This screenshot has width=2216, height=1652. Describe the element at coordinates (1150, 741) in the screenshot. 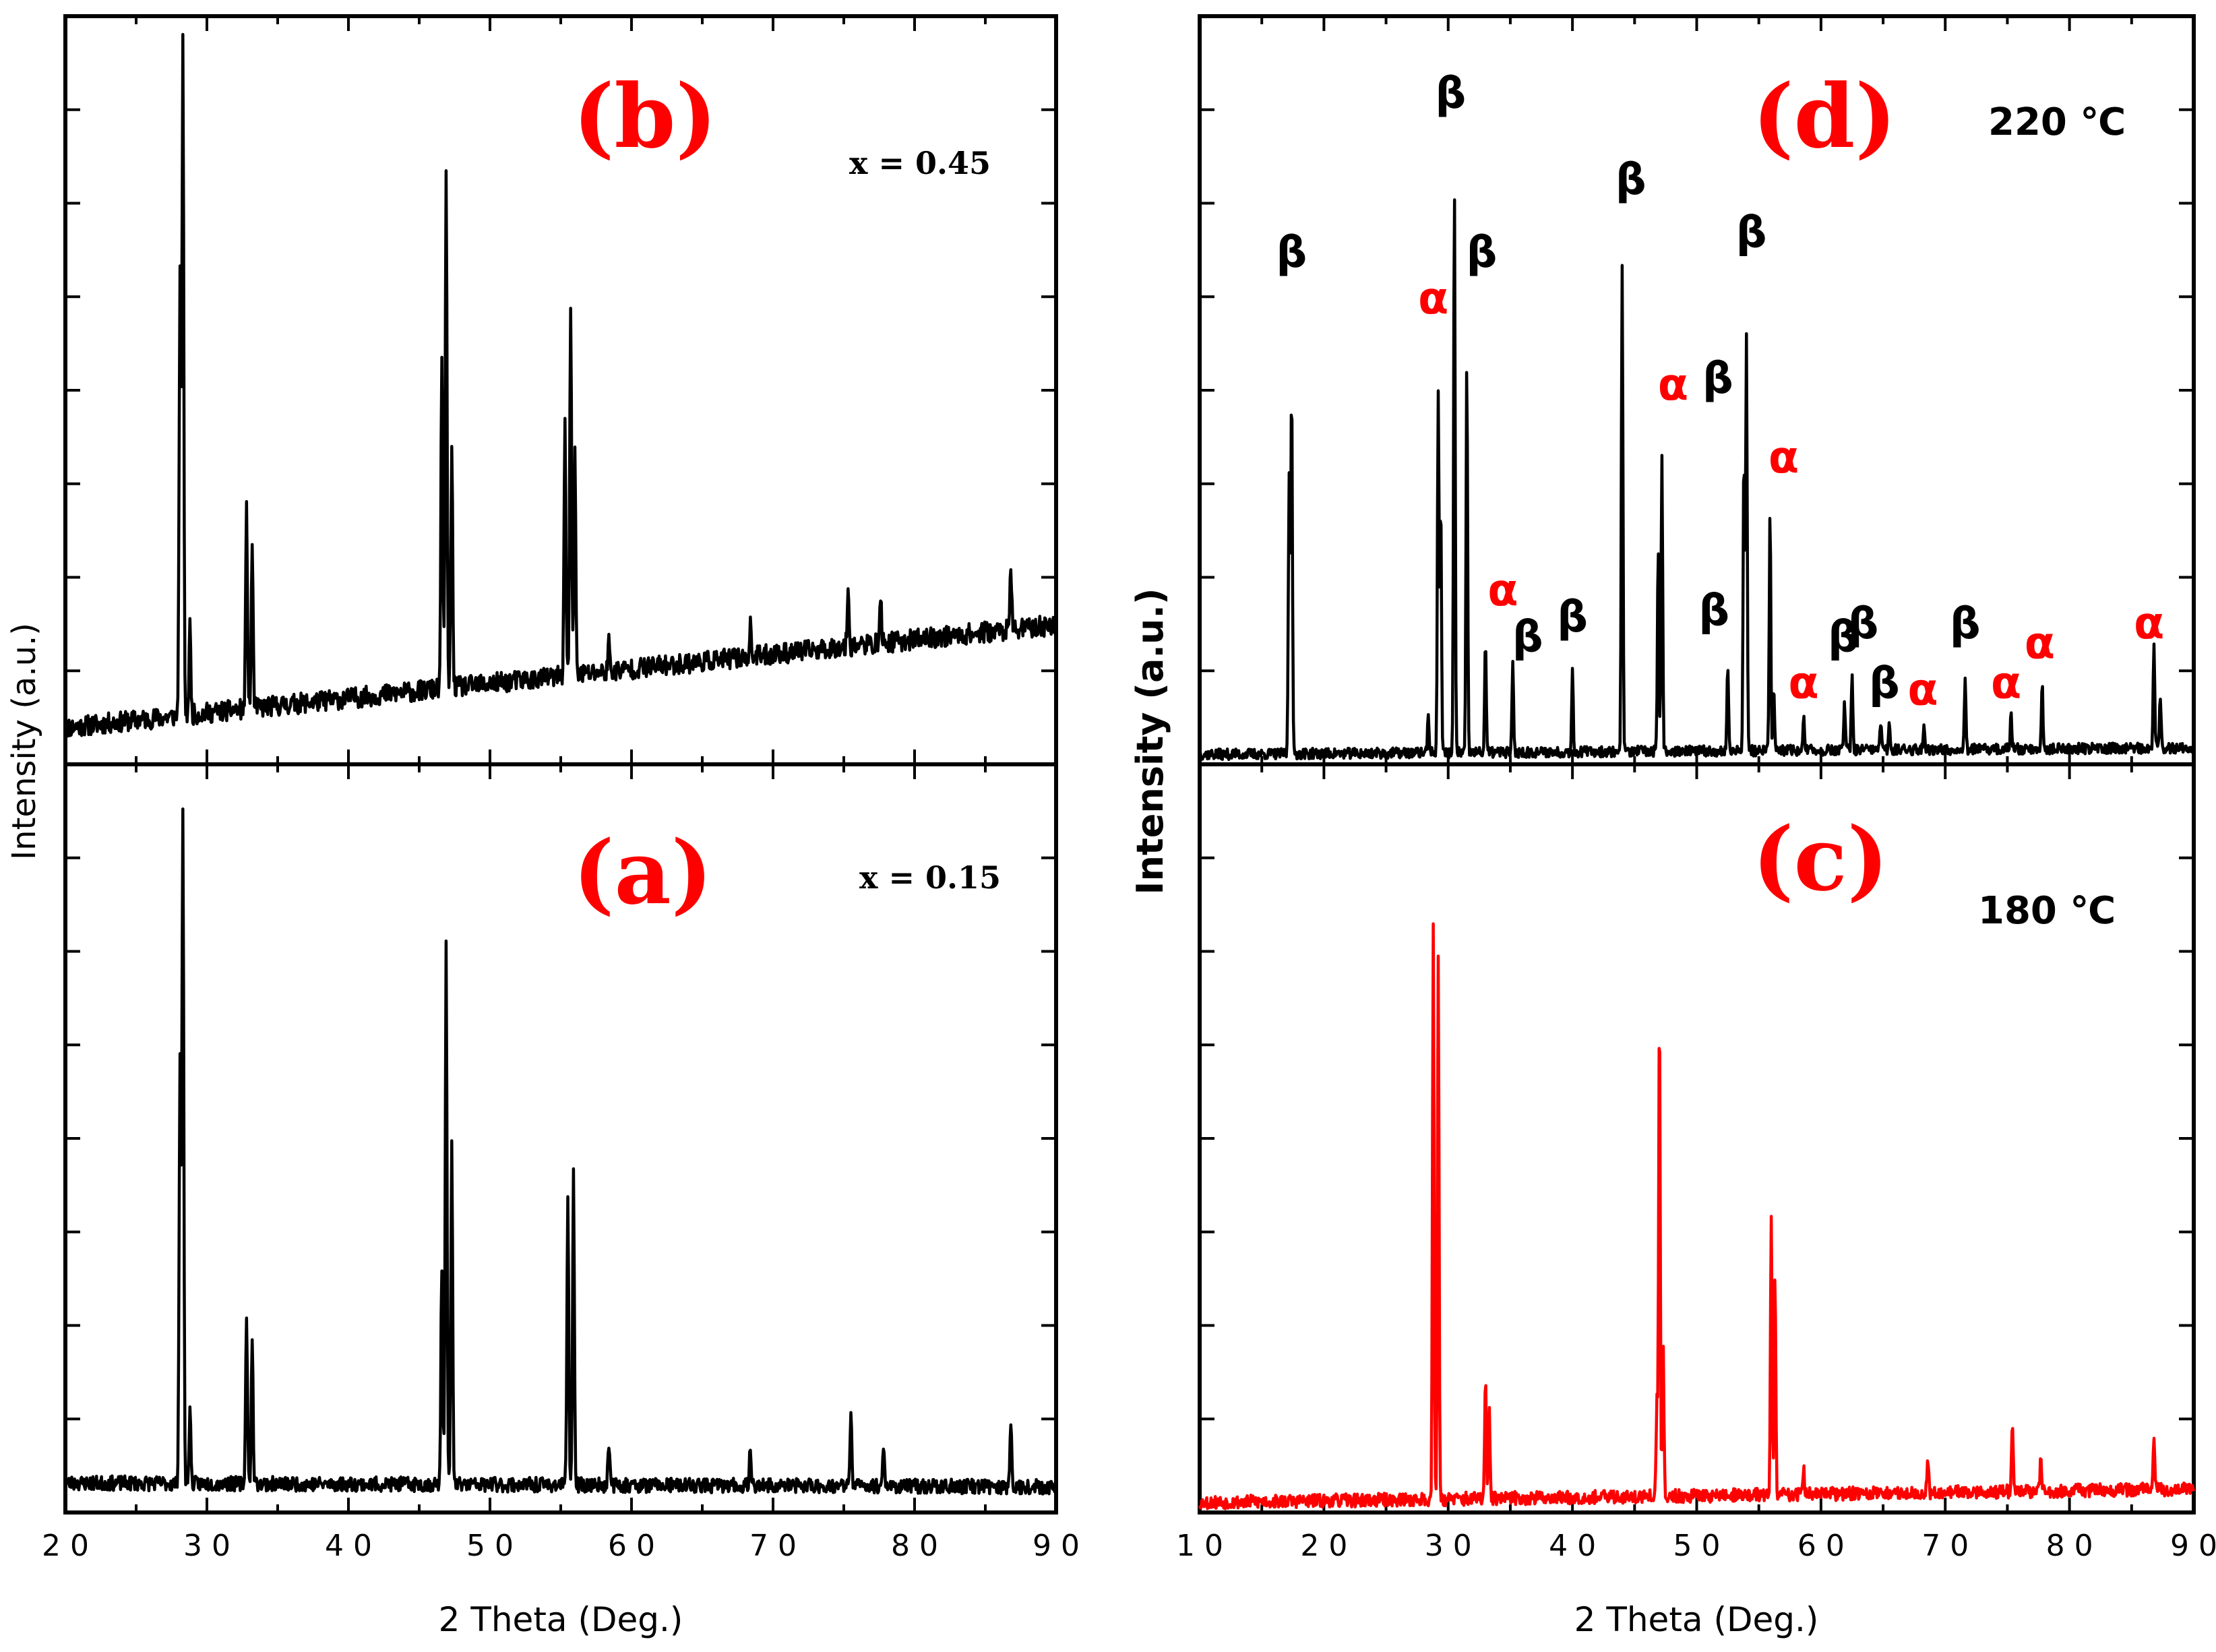

I see `right-y-axis-title: Intensity (a.u.)` at that location.